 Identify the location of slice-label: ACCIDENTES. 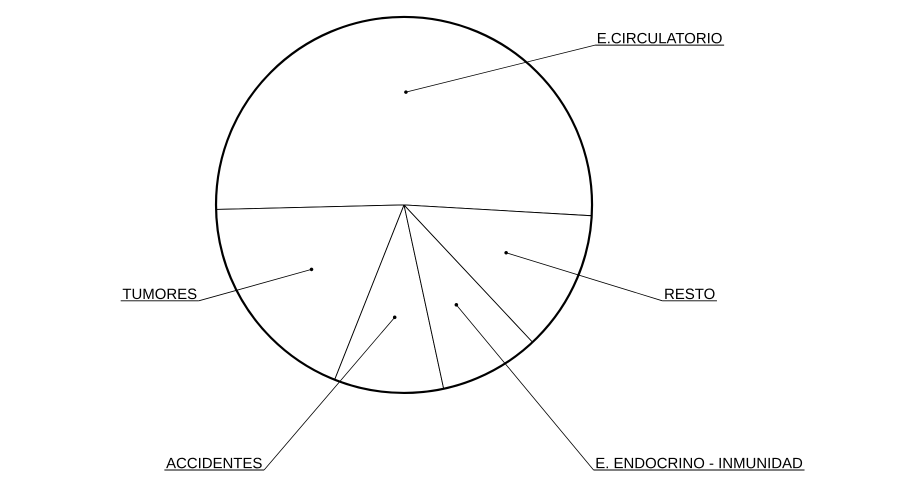
(214, 463).